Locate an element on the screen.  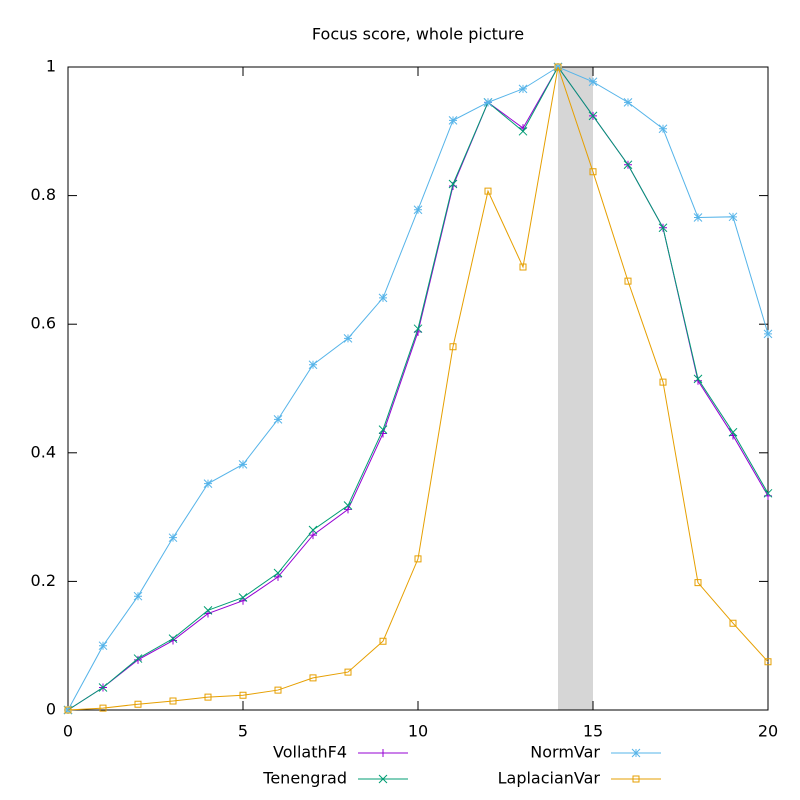
x-tick-label: 15 is located at coordinates (593, 731).